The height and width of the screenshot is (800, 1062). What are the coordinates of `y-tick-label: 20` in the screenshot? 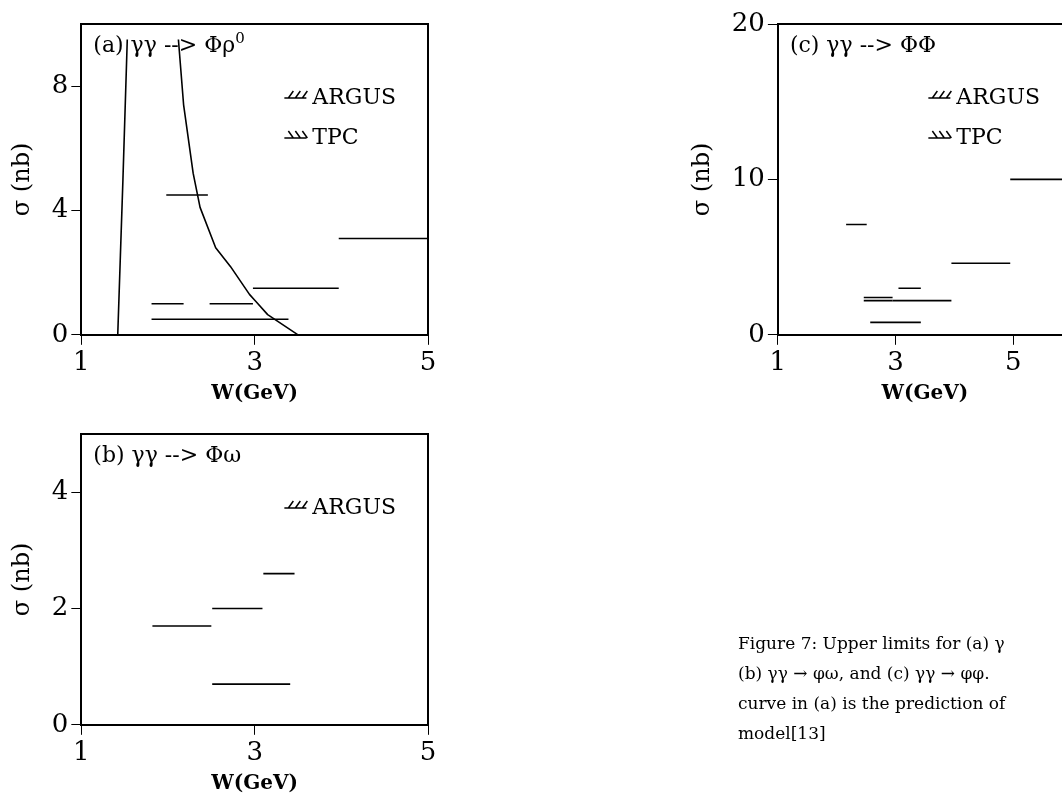 It's located at (748, 21).